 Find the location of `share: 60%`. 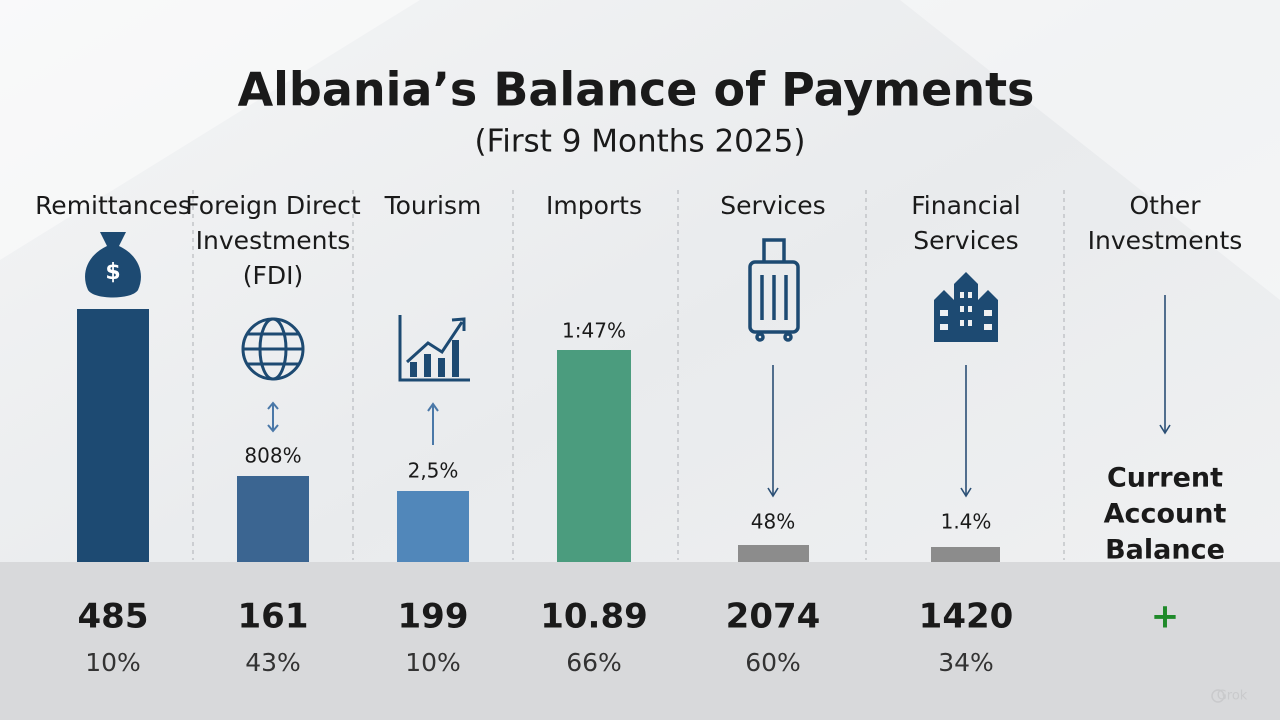

share: 60% is located at coordinates (773, 662).